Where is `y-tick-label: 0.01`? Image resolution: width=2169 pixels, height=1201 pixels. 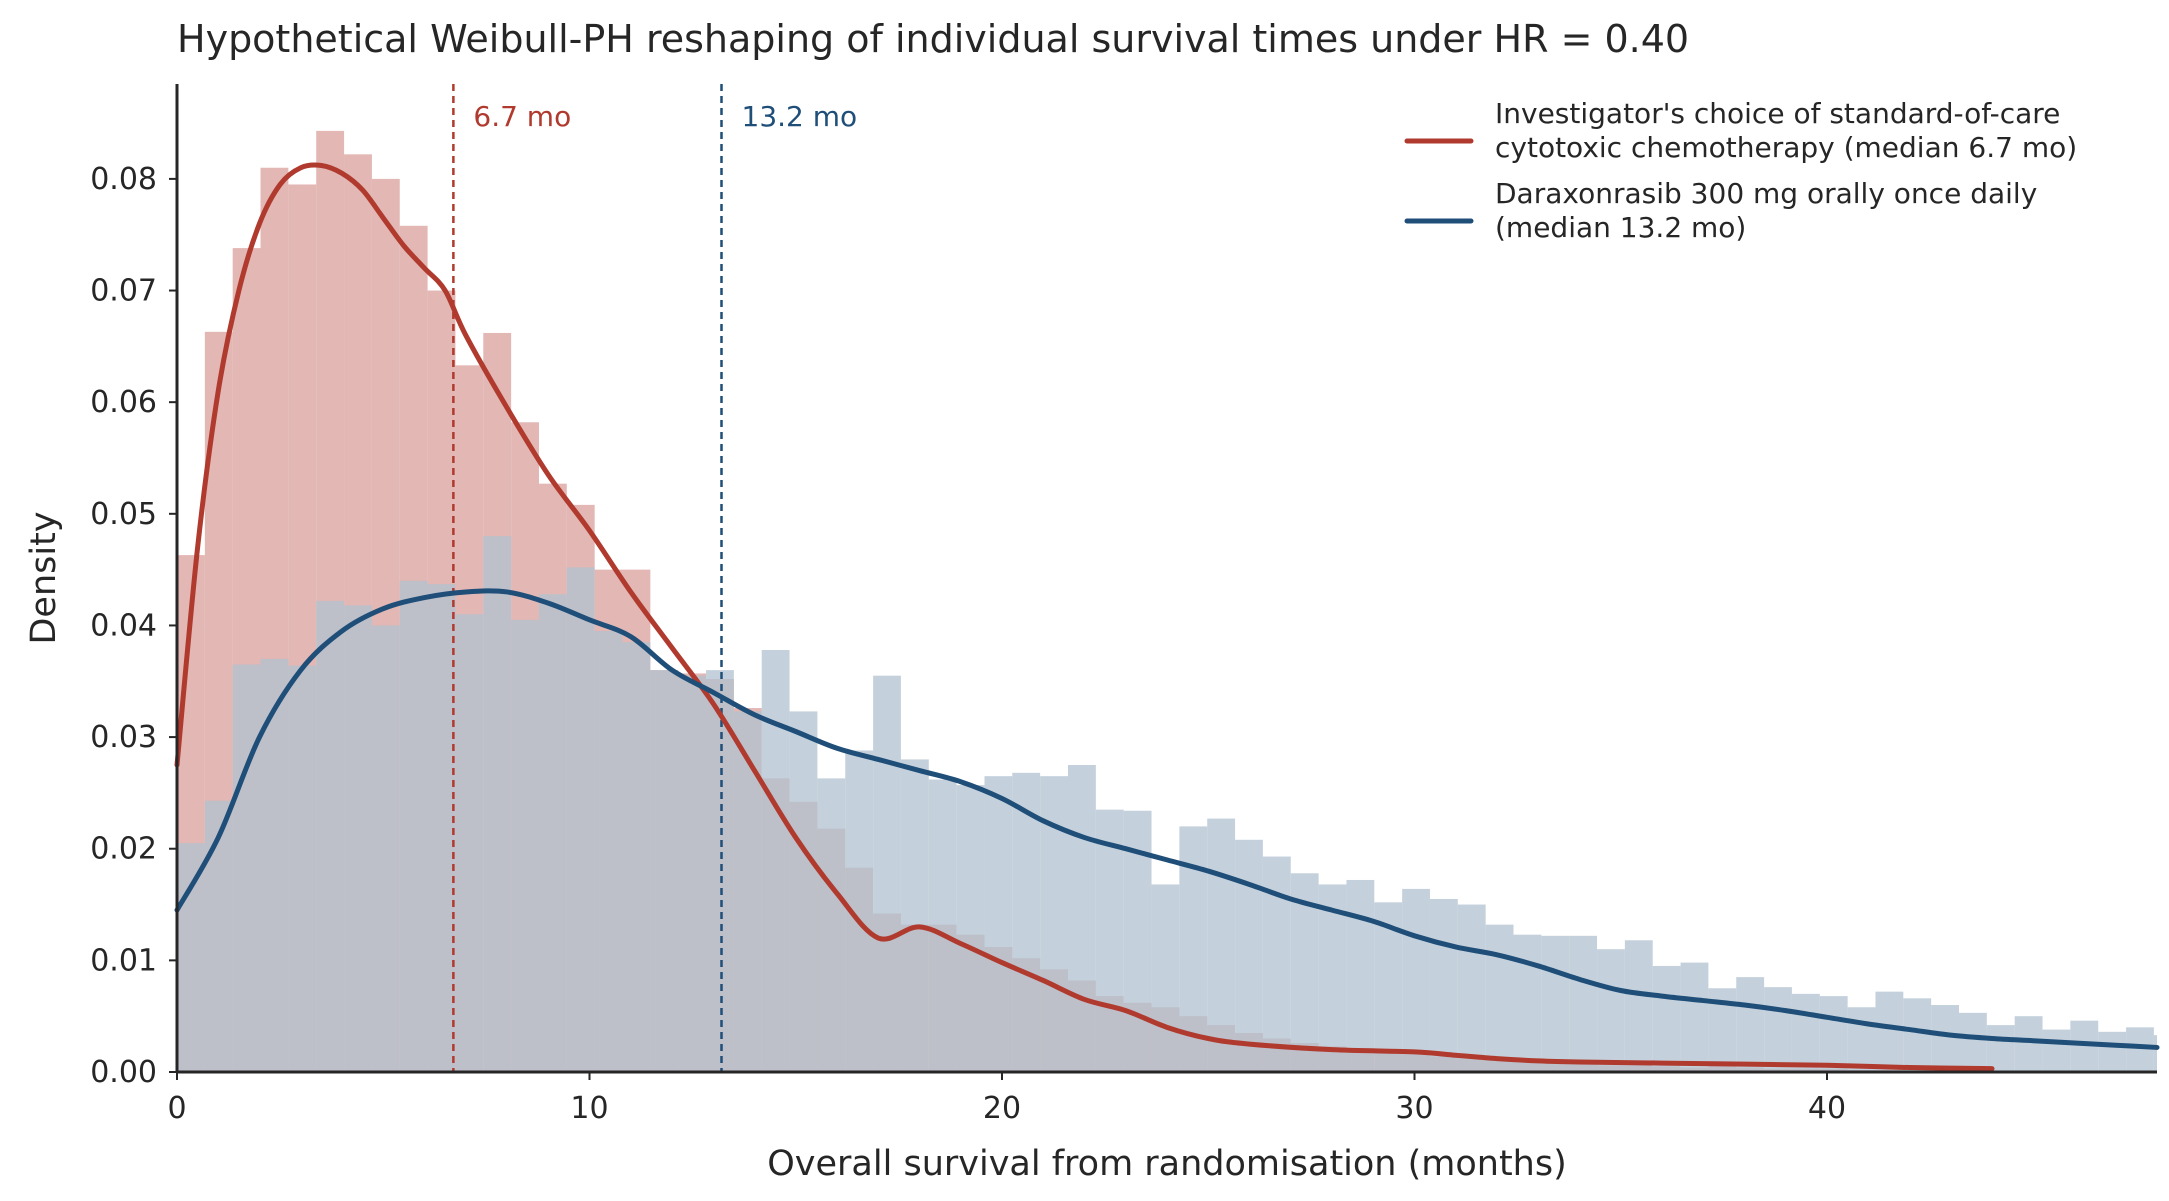 y-tick-label: 0.01 is located at coordinates (123, 960).